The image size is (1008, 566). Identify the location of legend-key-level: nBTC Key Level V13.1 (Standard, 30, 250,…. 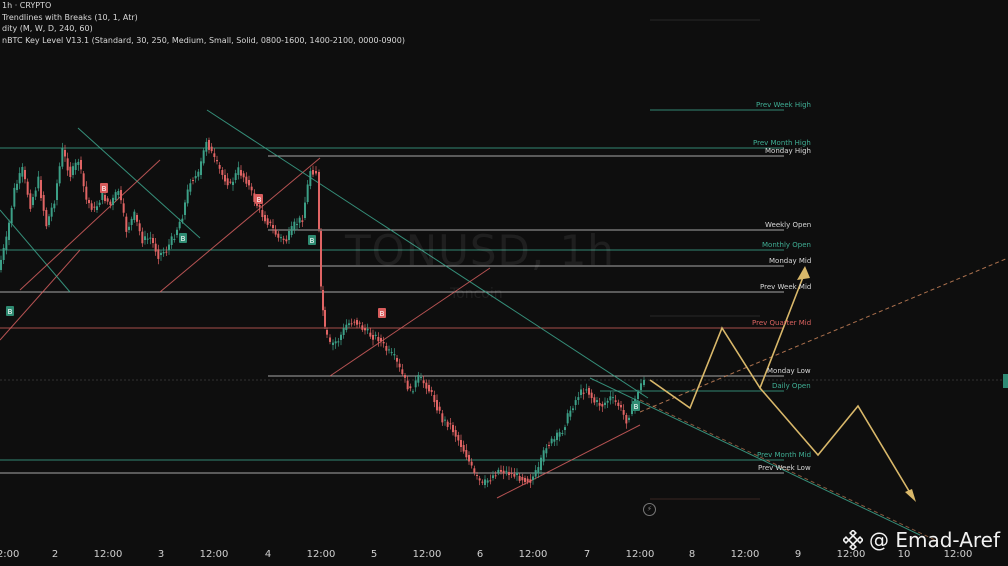
(203, 40).